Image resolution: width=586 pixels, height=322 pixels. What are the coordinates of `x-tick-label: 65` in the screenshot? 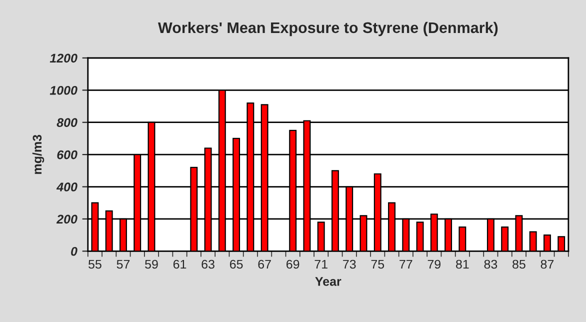 It's located at (236, 264).